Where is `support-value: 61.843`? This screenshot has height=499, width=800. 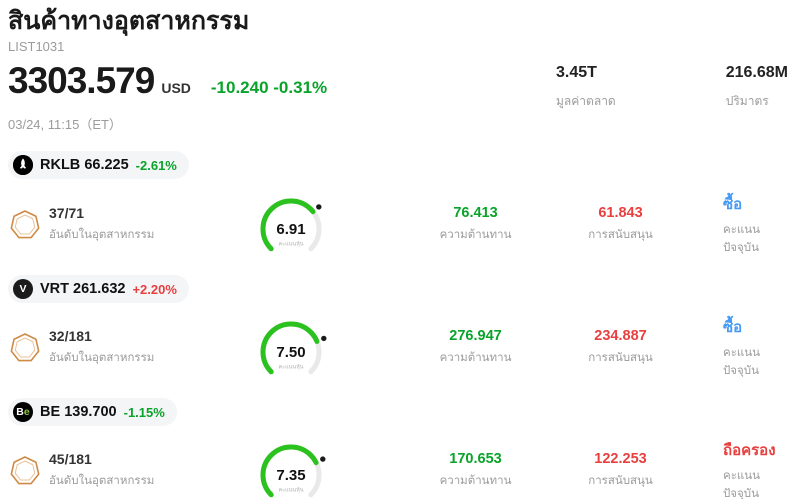 support-value: 61.843 is located at coordinates (620, 213).